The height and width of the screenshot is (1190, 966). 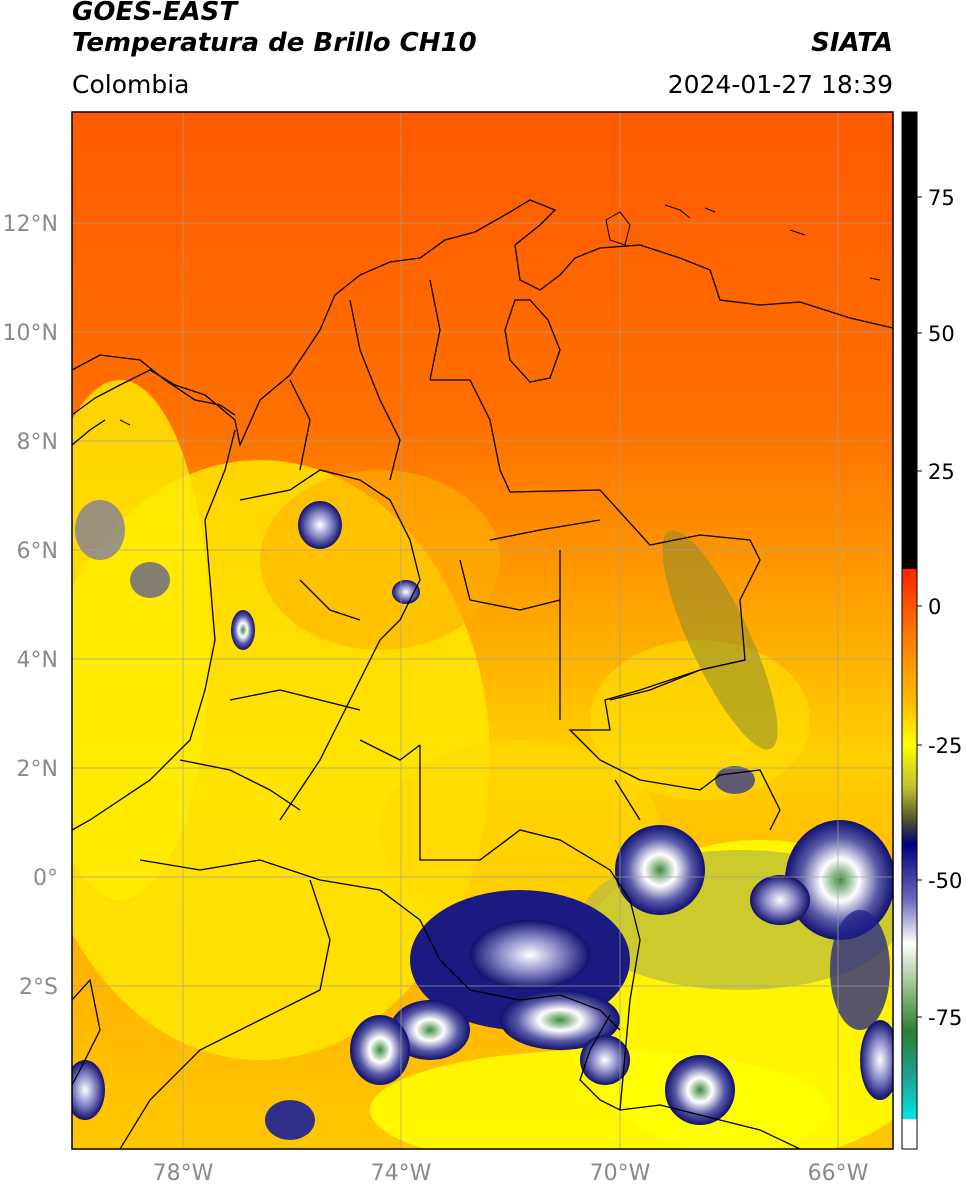 What do you see at coordinates (945, 881) in the screenshot?
I see `colorbar-tick-label: -50` at bounding box center [945, 881].